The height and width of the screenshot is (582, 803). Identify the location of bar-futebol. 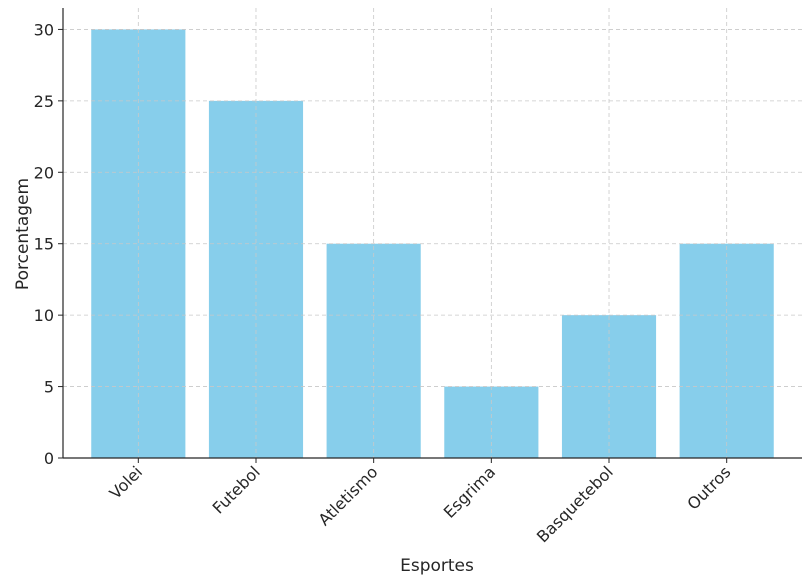
(256, 279).